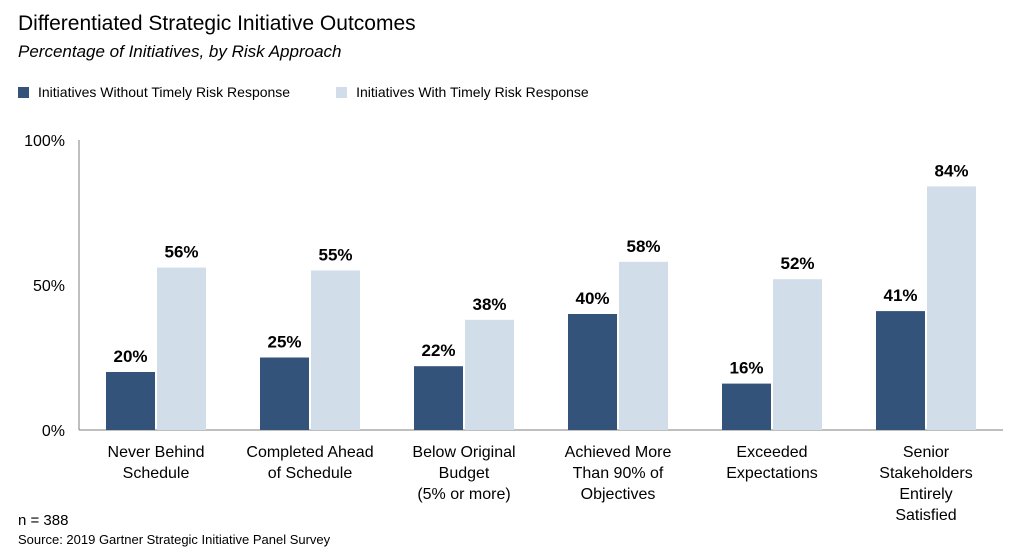  I want to click on data-label: 38%, so click(489, 304).